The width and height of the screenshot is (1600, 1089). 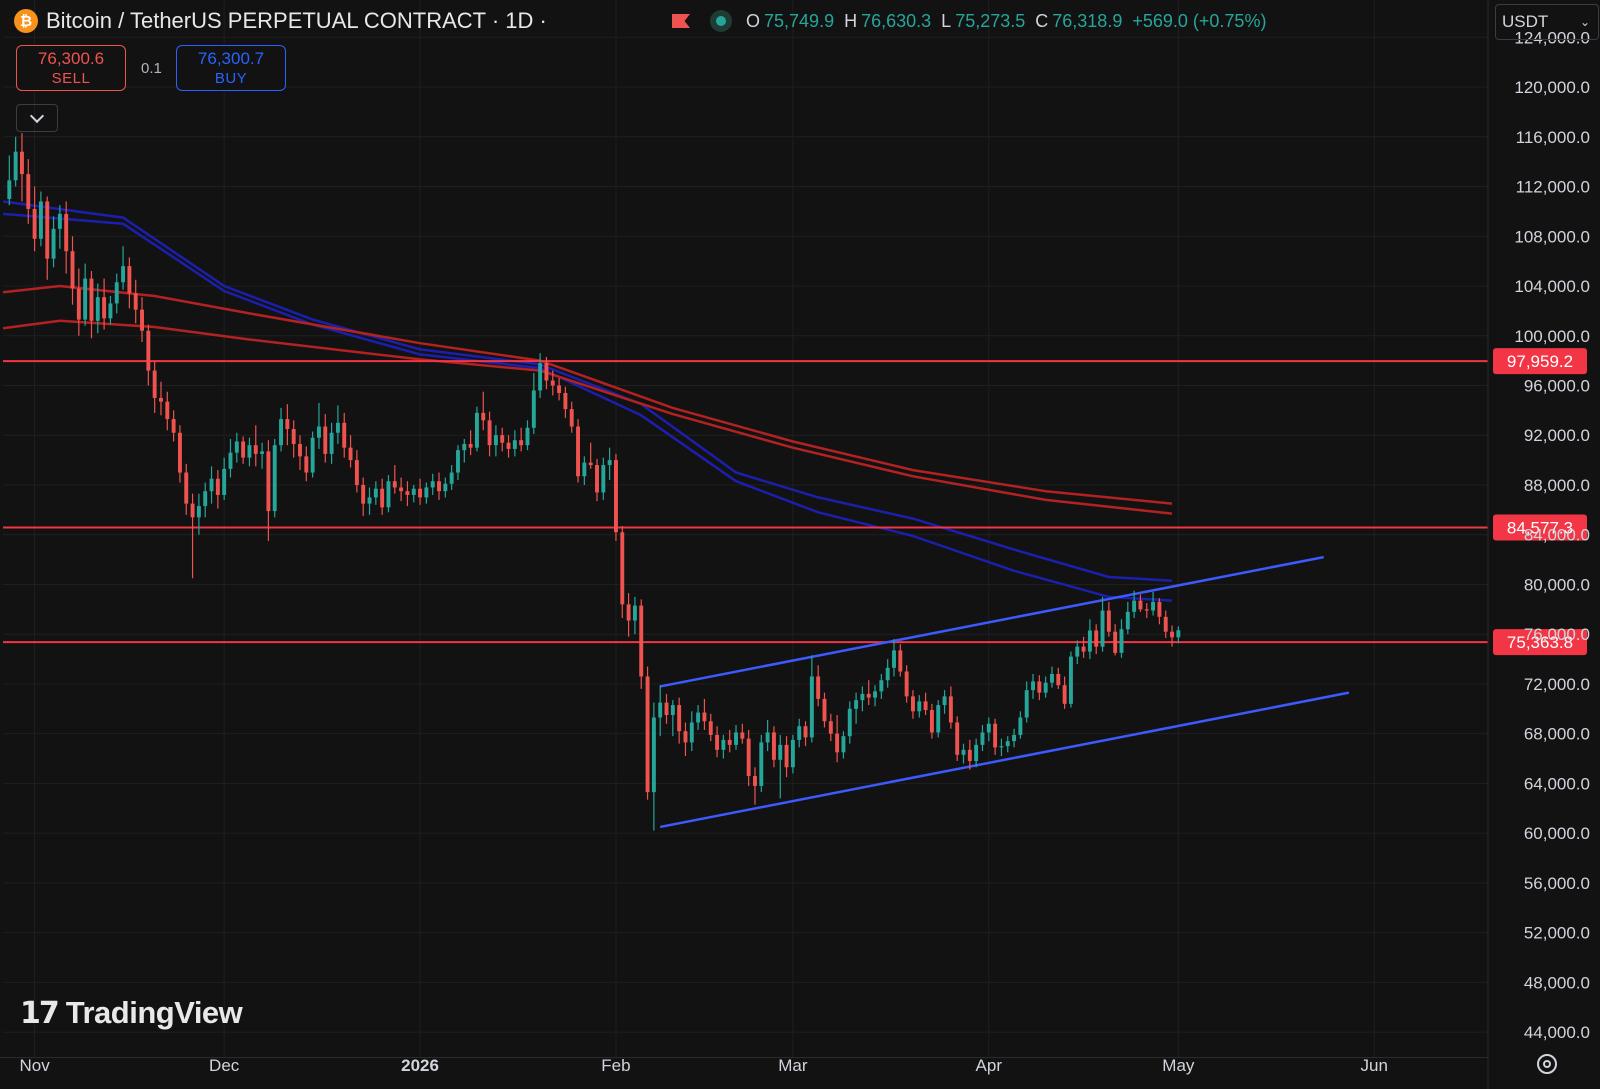 What do you see at coordinates (990, 20) in the screenshot?
I see `low-value: 75,273.5` at bounding box center [990, 20].